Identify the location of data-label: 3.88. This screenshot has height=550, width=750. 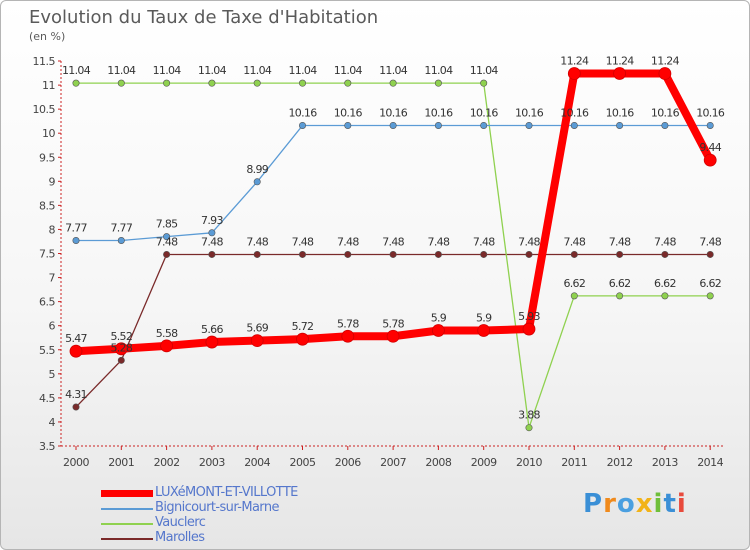
(529, 415).